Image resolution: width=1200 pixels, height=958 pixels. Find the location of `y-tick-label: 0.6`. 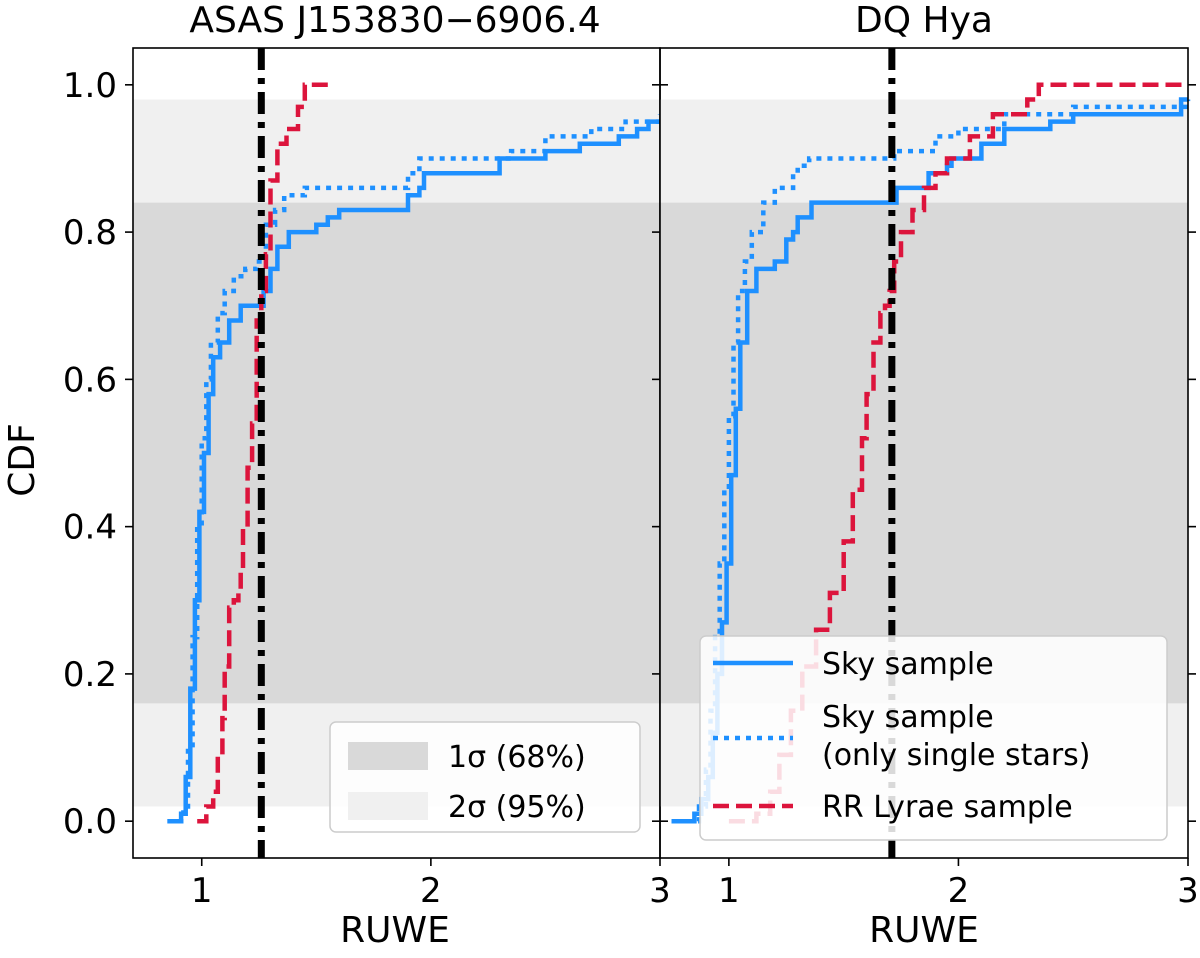

y-tick-label: 0.6 is located at coordinates (90, 380).